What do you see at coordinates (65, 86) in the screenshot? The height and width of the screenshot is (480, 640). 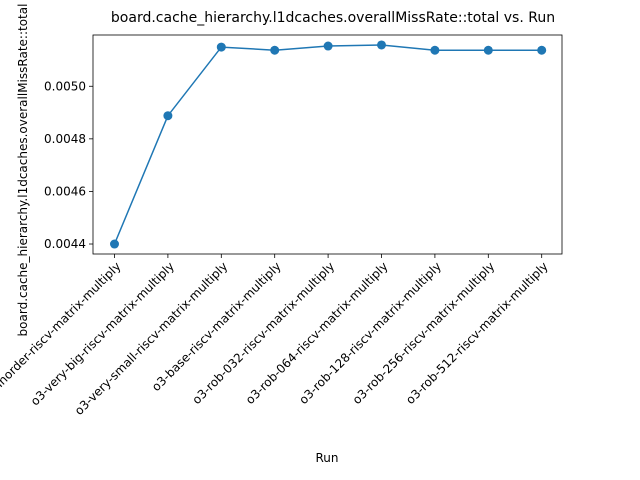 I see `y-tick-label: 0.0050` at bounding box center [65, 86].